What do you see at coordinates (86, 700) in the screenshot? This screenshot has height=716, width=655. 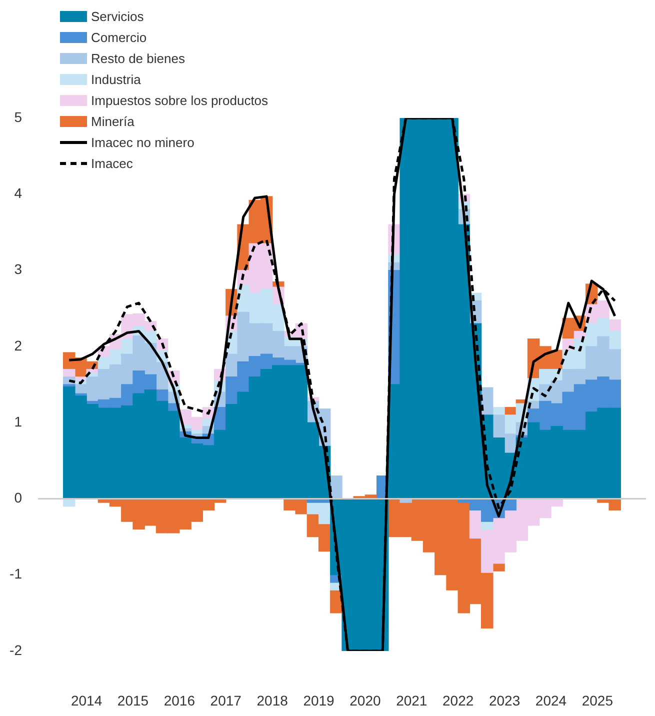 I see `x-tick-label: 2014` at bounding box center [86, 700].